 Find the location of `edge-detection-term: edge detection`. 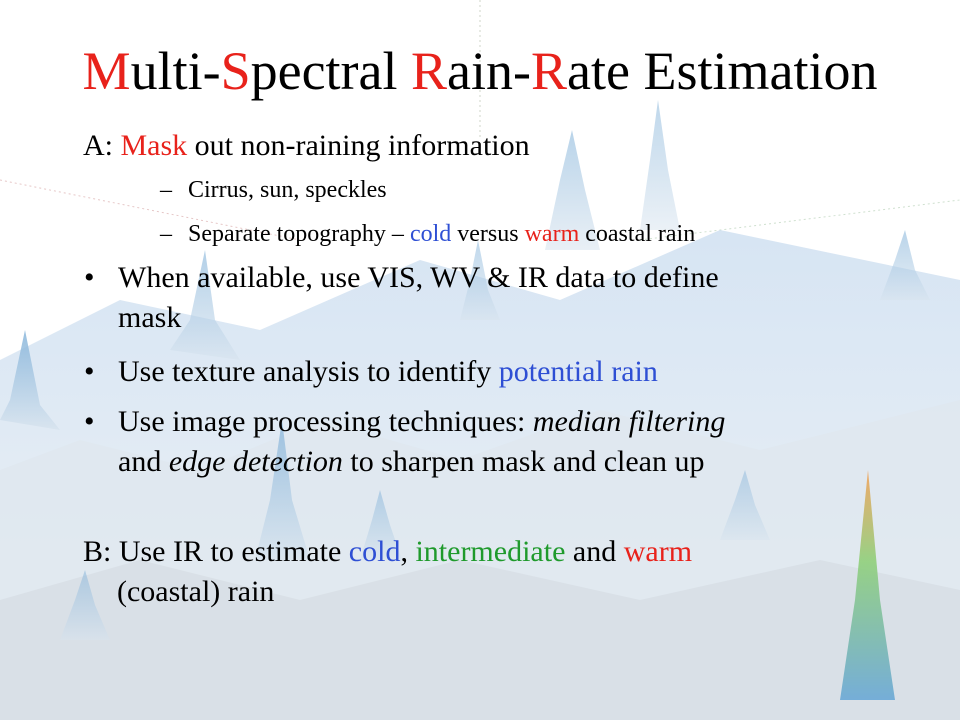

edge-detection-term: edge detection is located at coordinates (255, 461).